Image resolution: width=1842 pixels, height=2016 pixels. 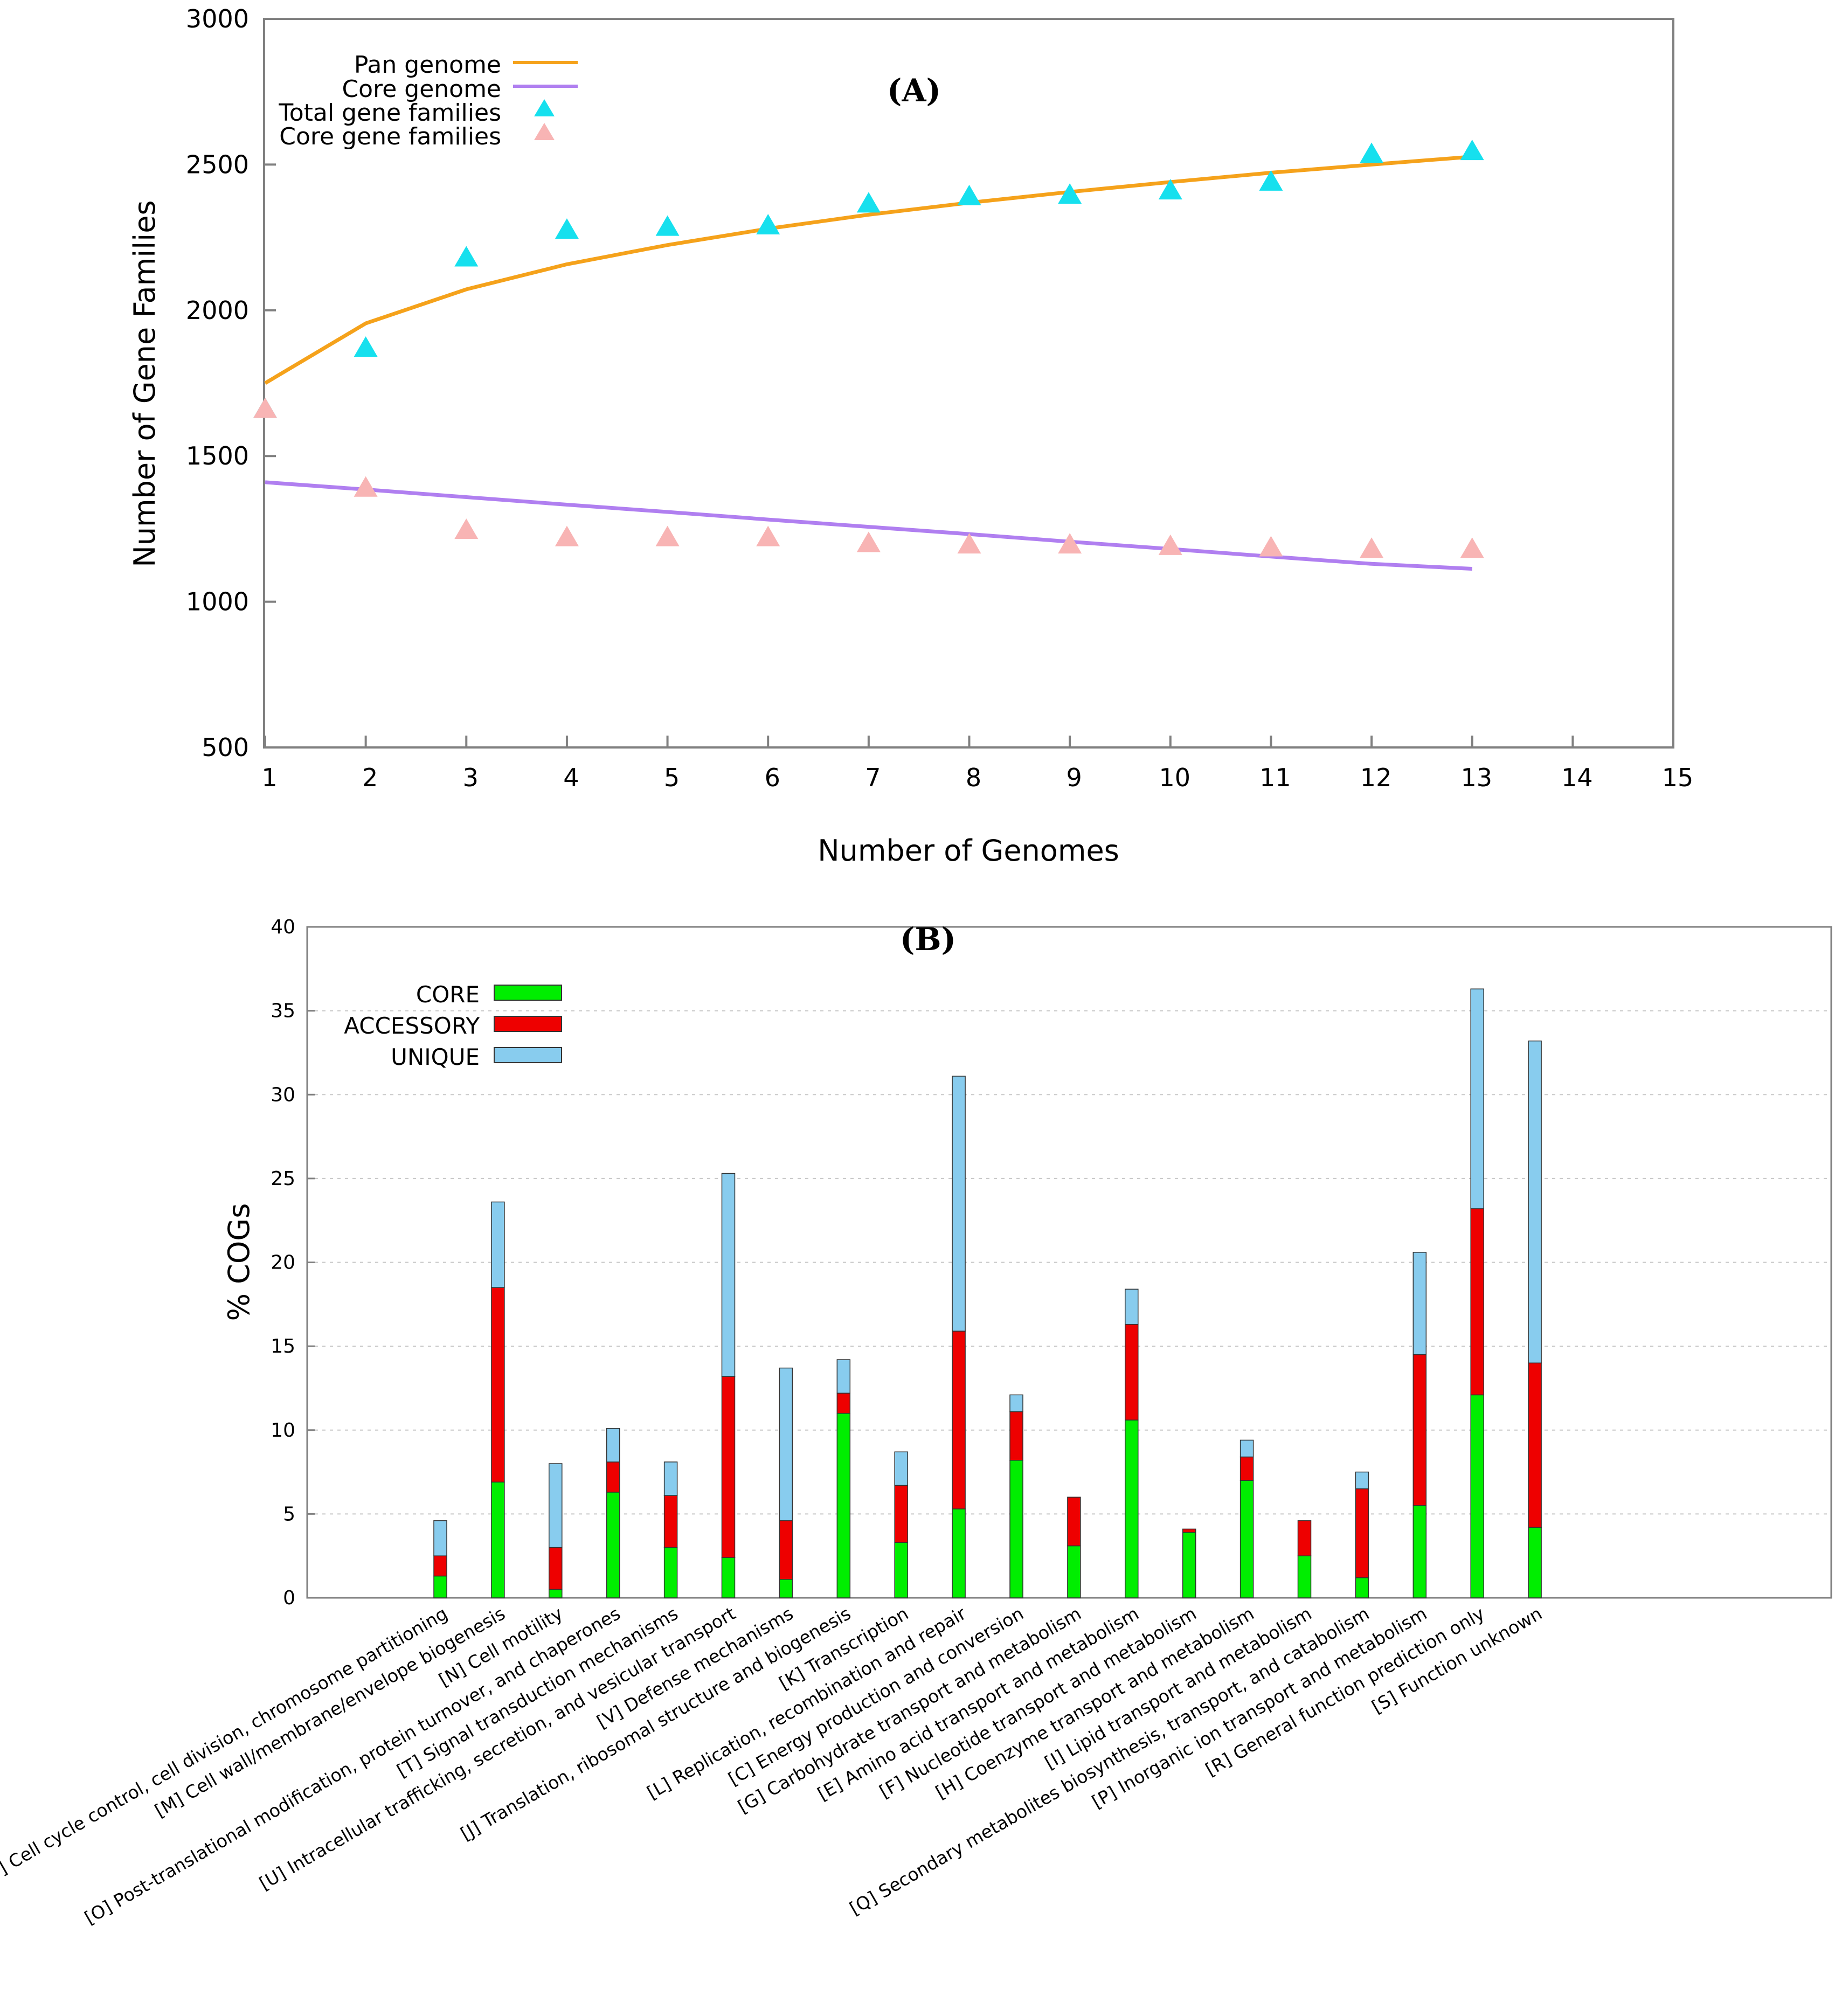 I want to click on panel-a-x-tick-label: 2, so click(x=370, y=777).